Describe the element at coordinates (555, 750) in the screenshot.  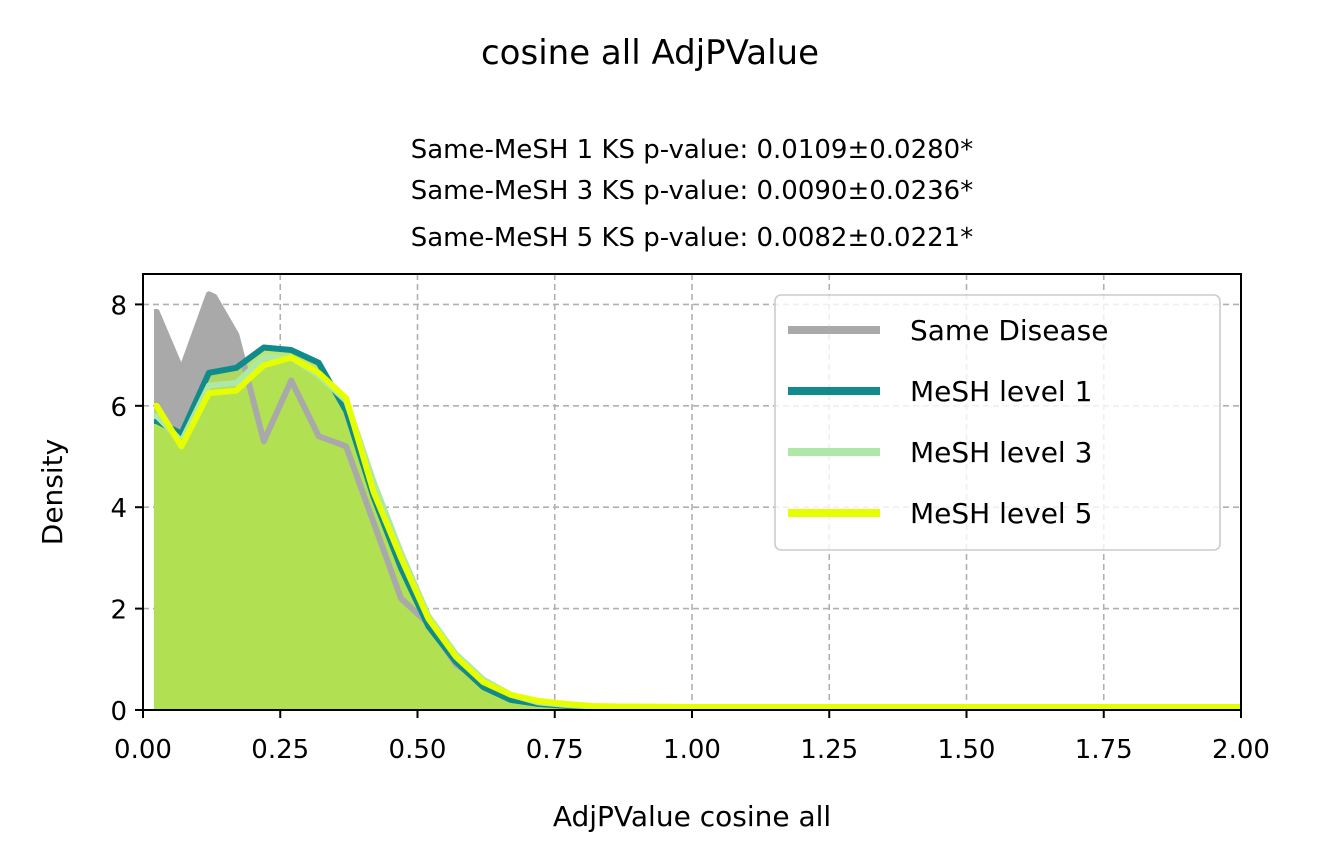
I see `x-tick-label-3: 0.75` at that location.